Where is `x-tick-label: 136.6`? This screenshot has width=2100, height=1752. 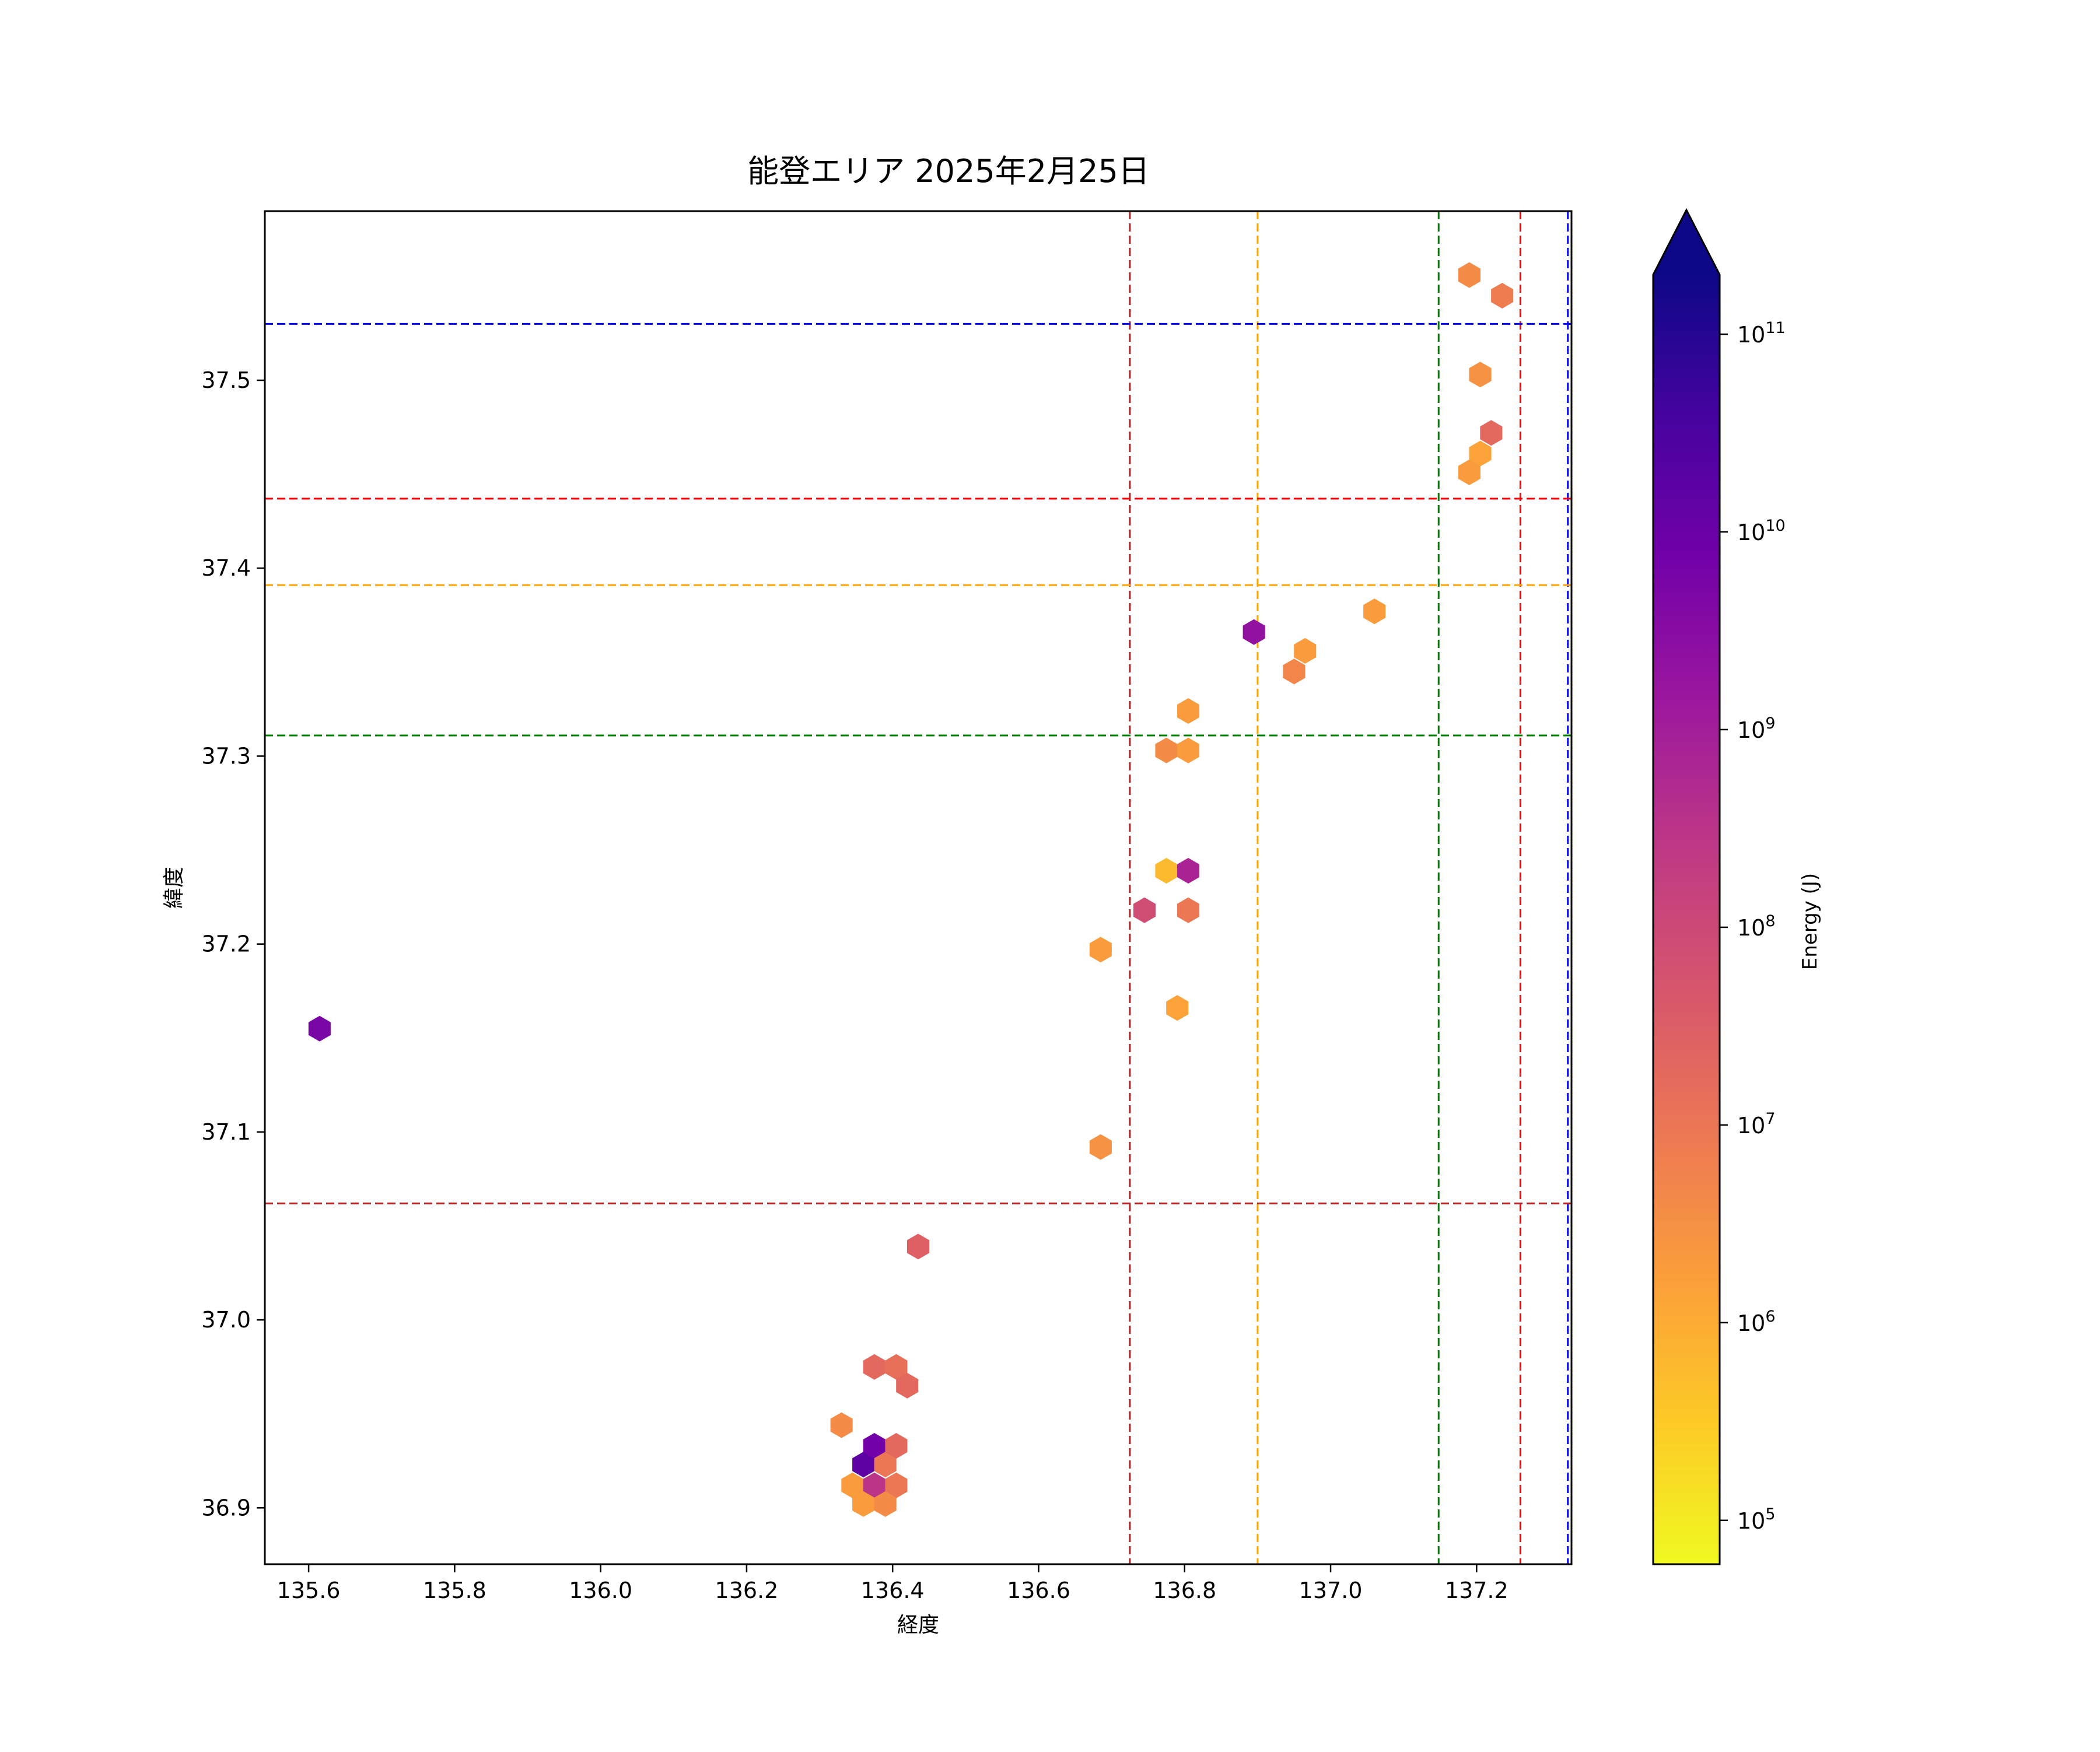 x-tick-label: 136.6 is located at coordinates (1038, 1590).